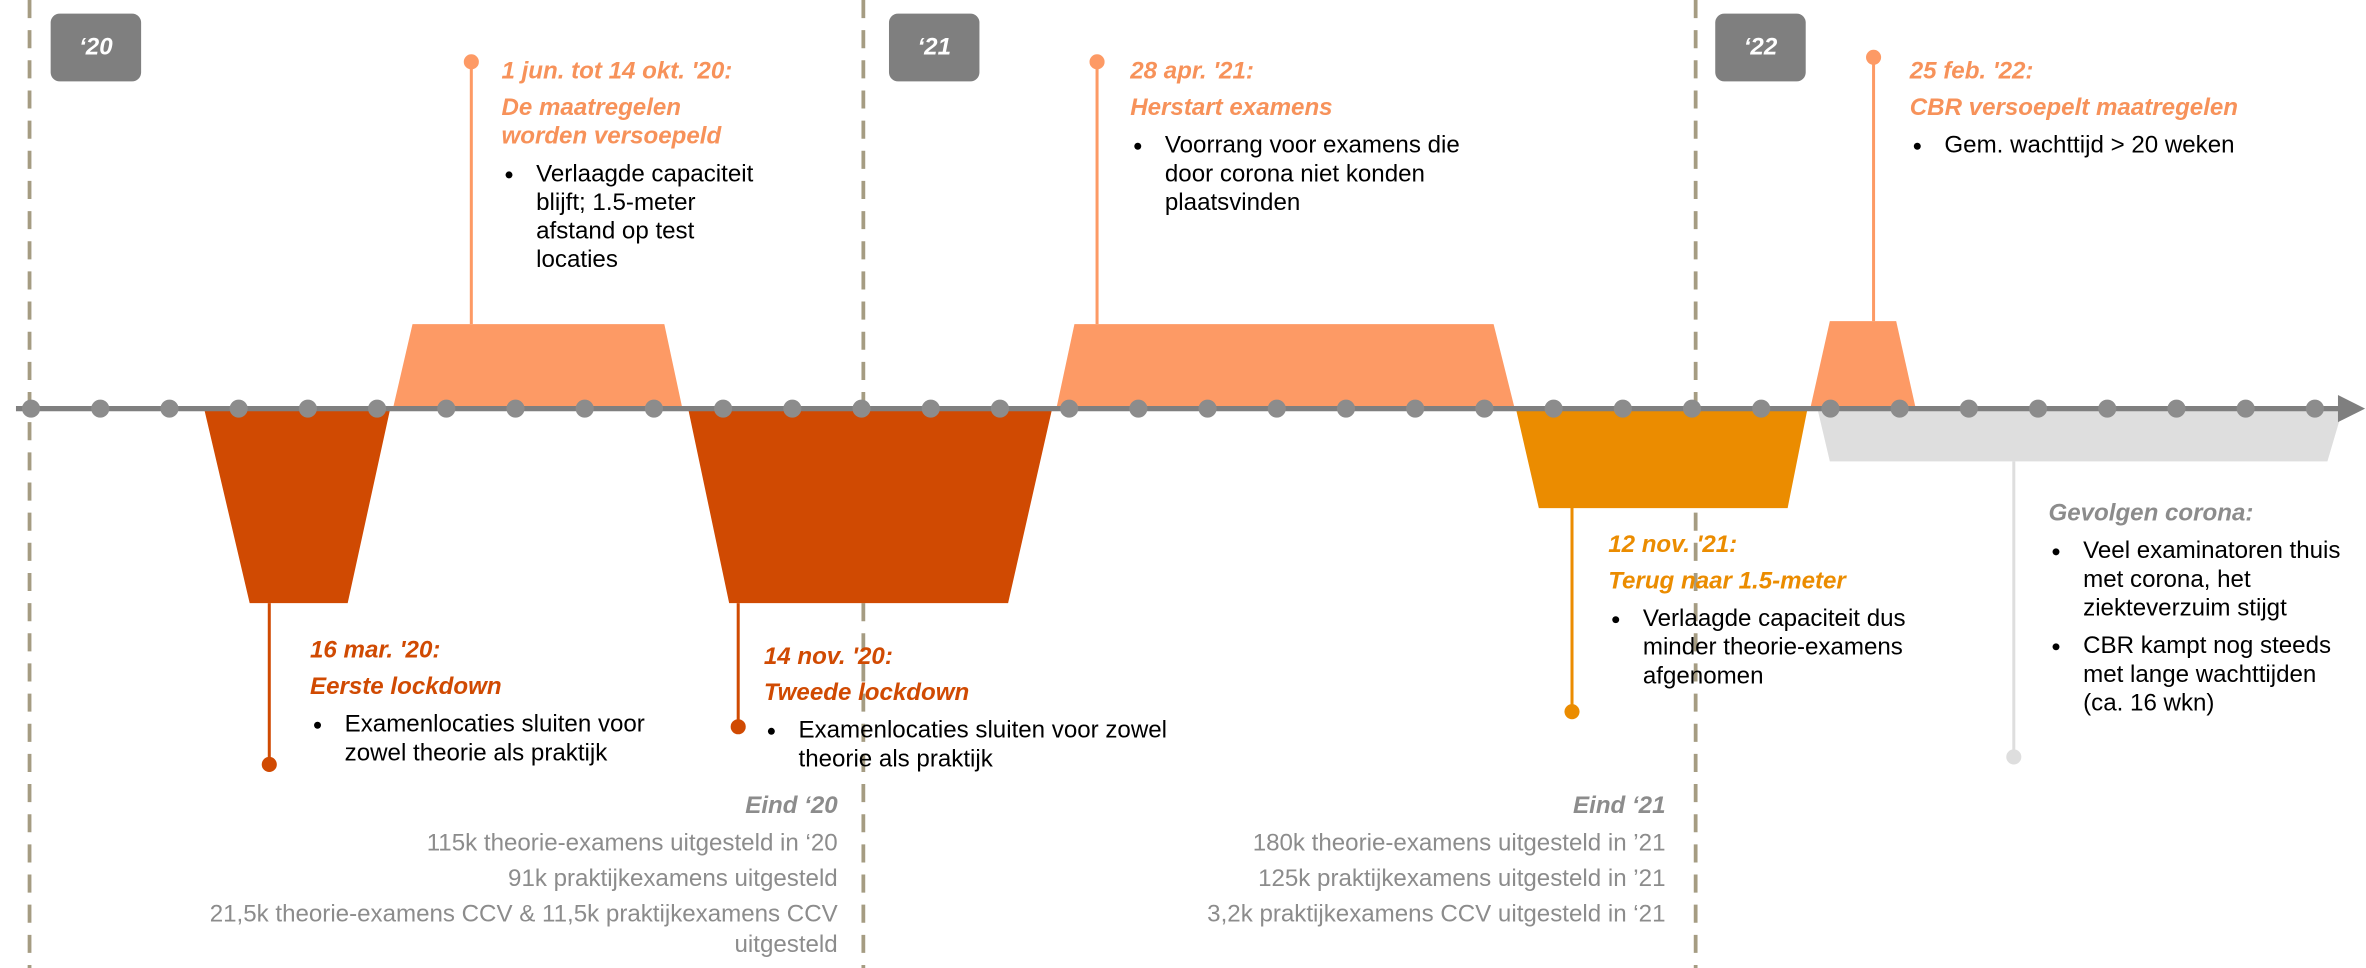 This screenshot has width=2366, height=968. Describe the element at coordinates (1295, 173) in the screenshot. I see `bullet-text: door corona niet konden` at that location.